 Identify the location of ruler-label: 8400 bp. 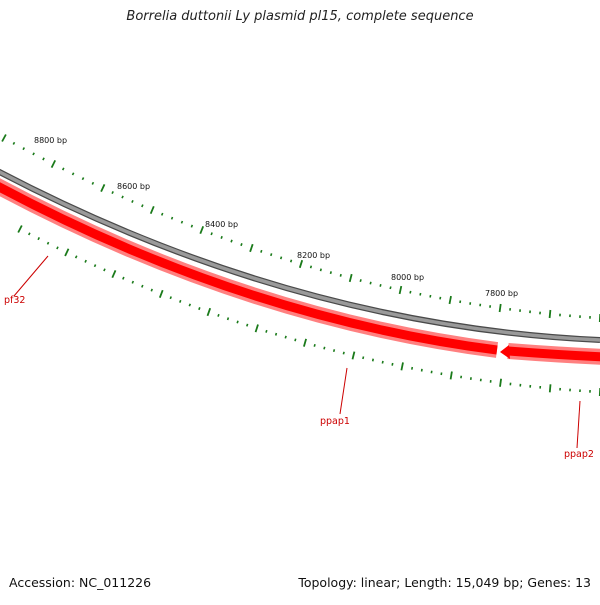
(221, 224).